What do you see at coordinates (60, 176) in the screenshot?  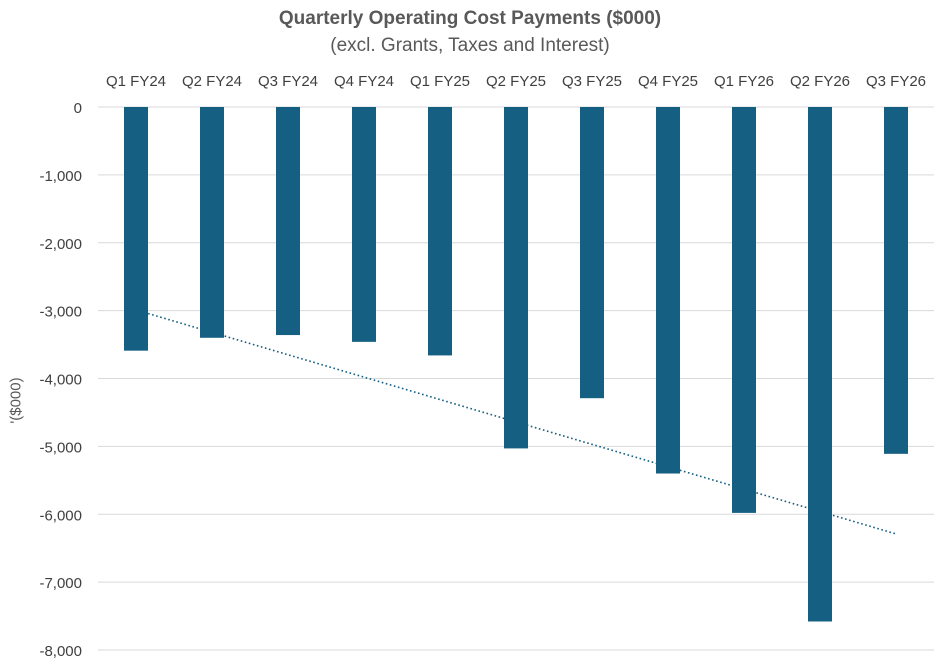 I see `y-tick-label: -1,000` at bounding box center [60, 176].